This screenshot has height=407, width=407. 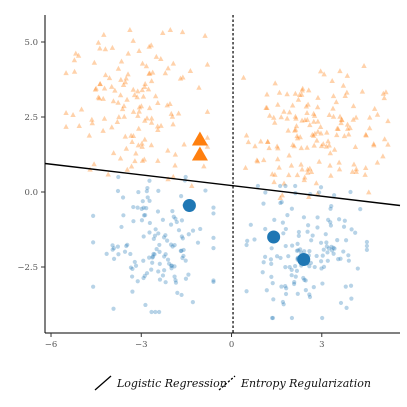 What do you see at coordinates (321, 345) in the screenshot?
I see `x-tick-label: 3` at bounding box center [321, 345].